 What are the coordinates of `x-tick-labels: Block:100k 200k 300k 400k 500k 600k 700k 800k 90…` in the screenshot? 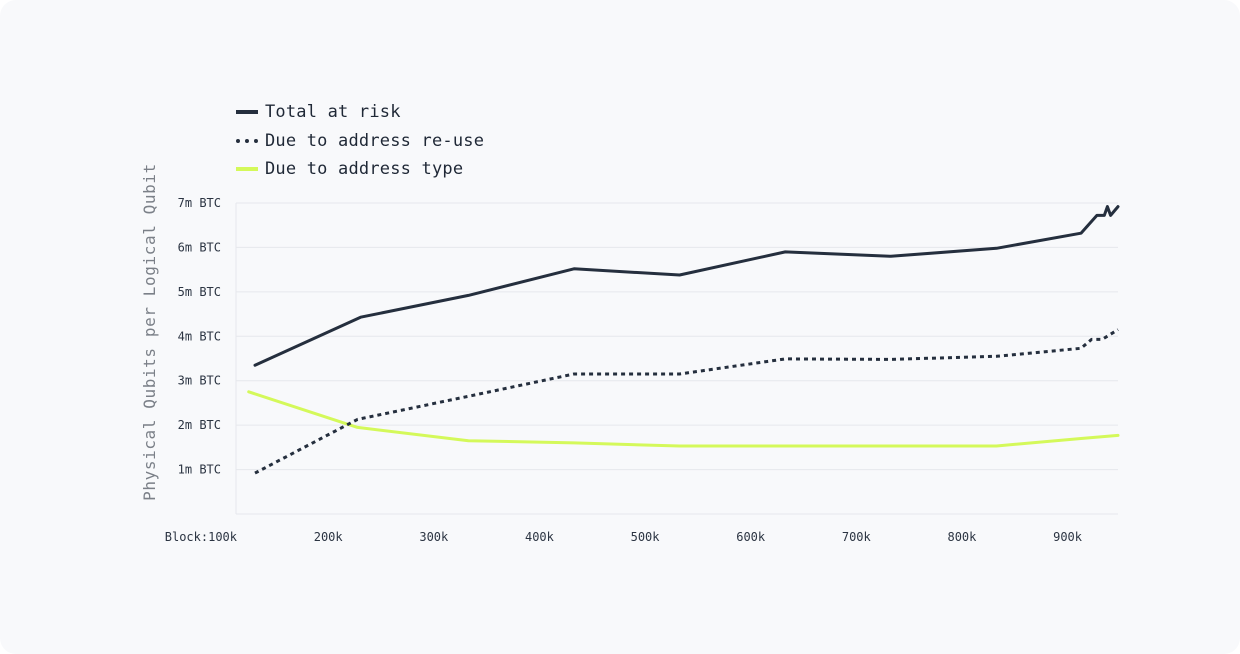 It's located at (624, 537).